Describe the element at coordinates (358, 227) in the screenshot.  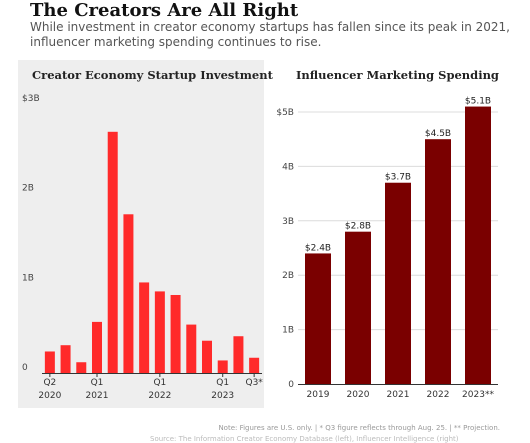
I see `bar-value-label: $2.8B` at that location.